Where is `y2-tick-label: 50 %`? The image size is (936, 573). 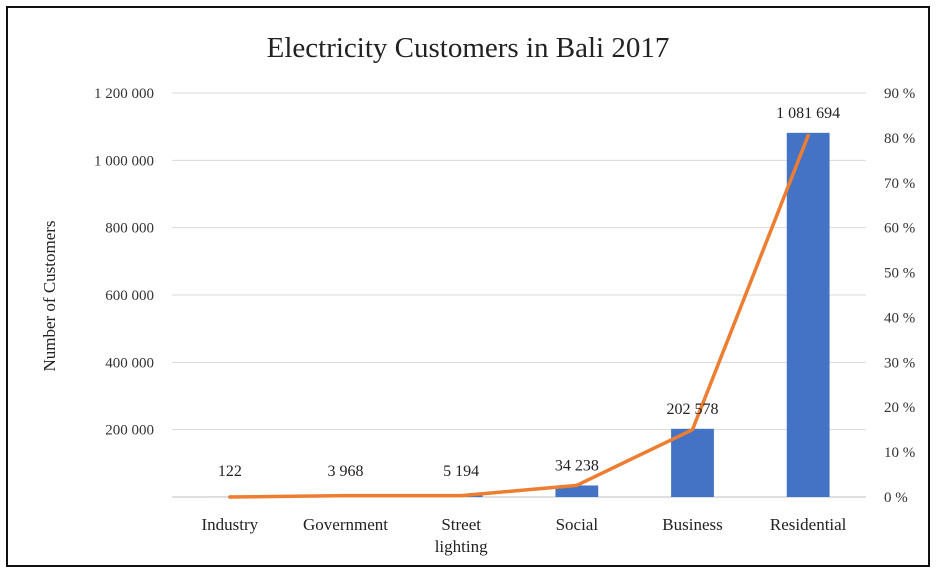
y2-tick-label: 50 % is located at coordinates (899, 274).